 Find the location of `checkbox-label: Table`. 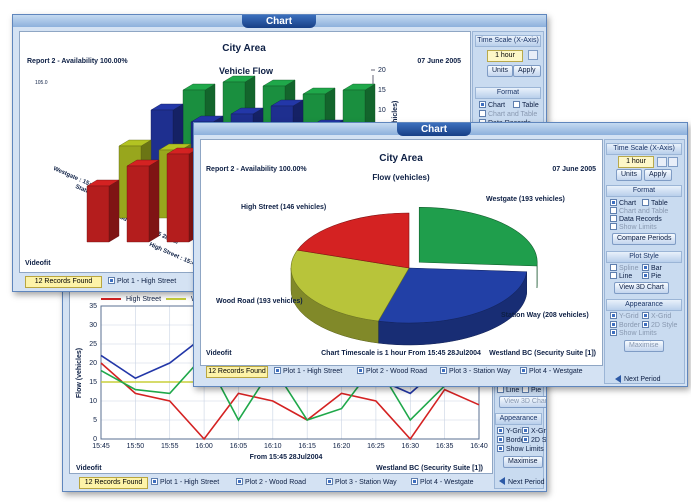

checkbox-label: Table is located at coordinates (659, 203).